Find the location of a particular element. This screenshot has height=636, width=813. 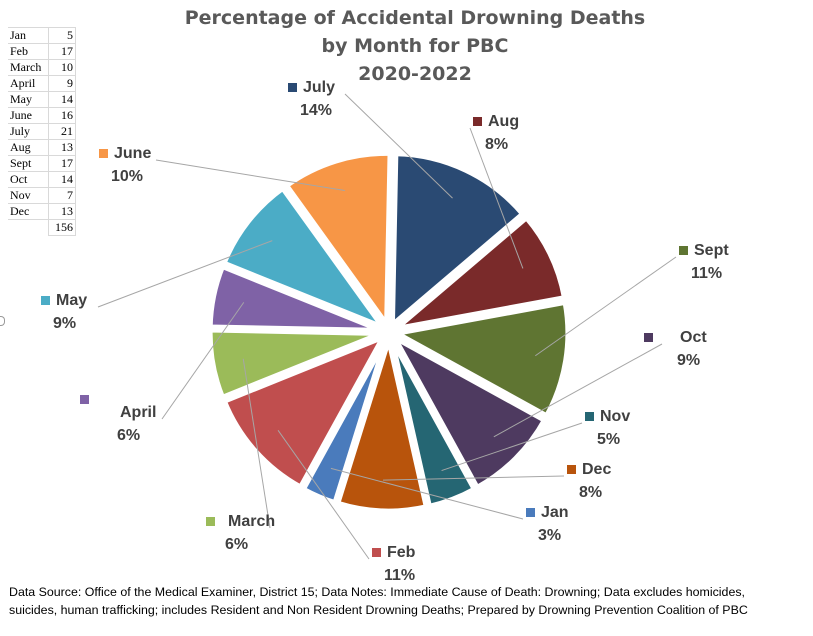

slice-percent-nov: 5% is located at coordinates (608, 439).